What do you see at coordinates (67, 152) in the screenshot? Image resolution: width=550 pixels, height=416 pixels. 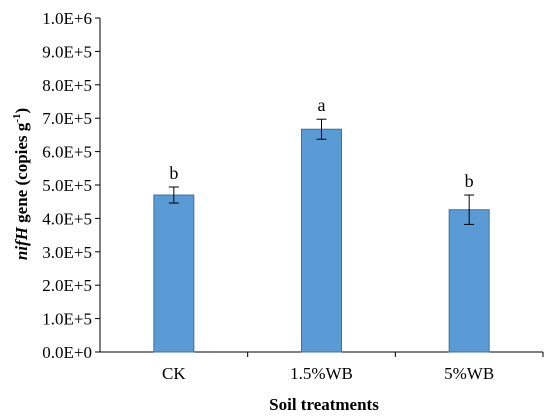 I see `y-tick-label: 6.0E+5` at bounding box center [67, 152].